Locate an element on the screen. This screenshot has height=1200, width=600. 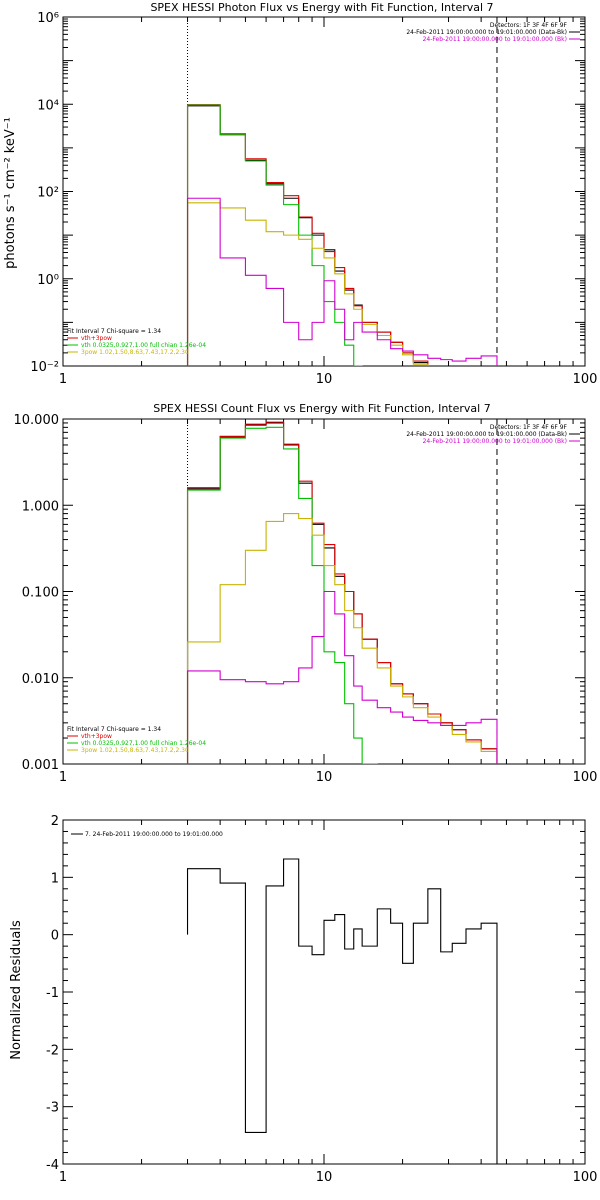
y-tick-label: 10² is located at coordinates (48, 193).